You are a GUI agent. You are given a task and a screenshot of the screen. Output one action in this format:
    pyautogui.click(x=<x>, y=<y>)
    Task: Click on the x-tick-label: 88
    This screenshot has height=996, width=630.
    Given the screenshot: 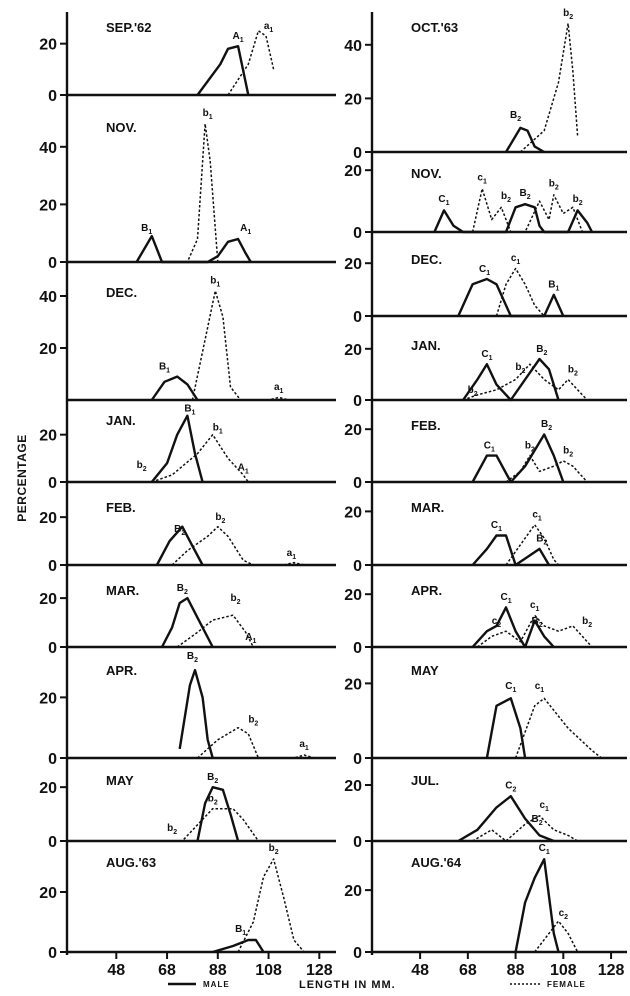 What is the action you would take?
    pyautogui.click(x=516, y=970)
    